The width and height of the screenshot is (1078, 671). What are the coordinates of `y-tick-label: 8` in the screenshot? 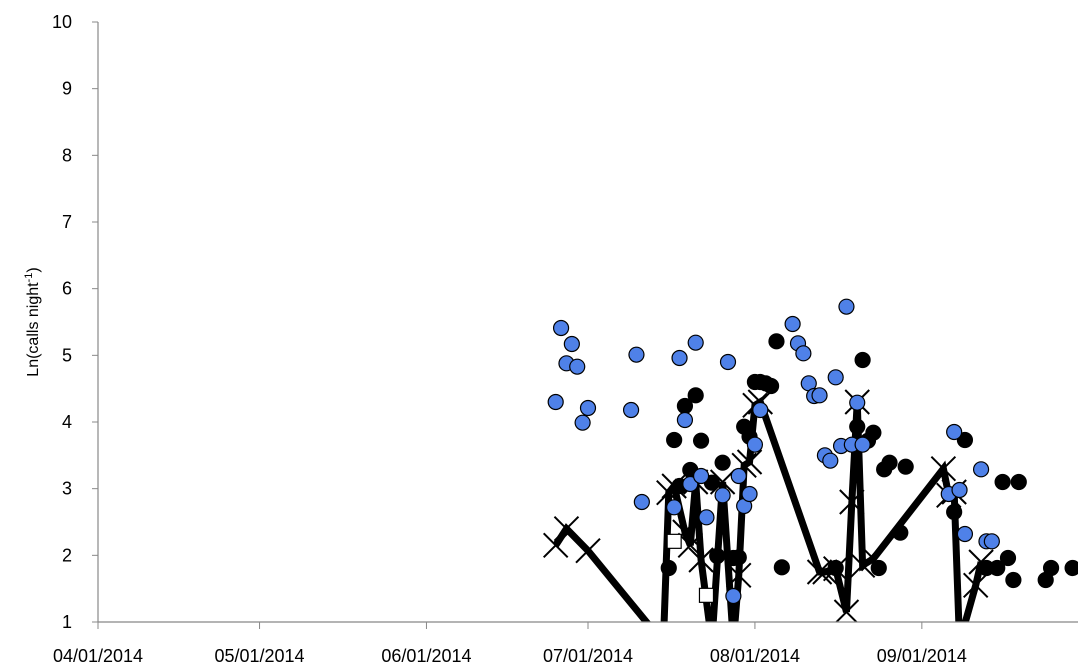 It's located at (67, 155).